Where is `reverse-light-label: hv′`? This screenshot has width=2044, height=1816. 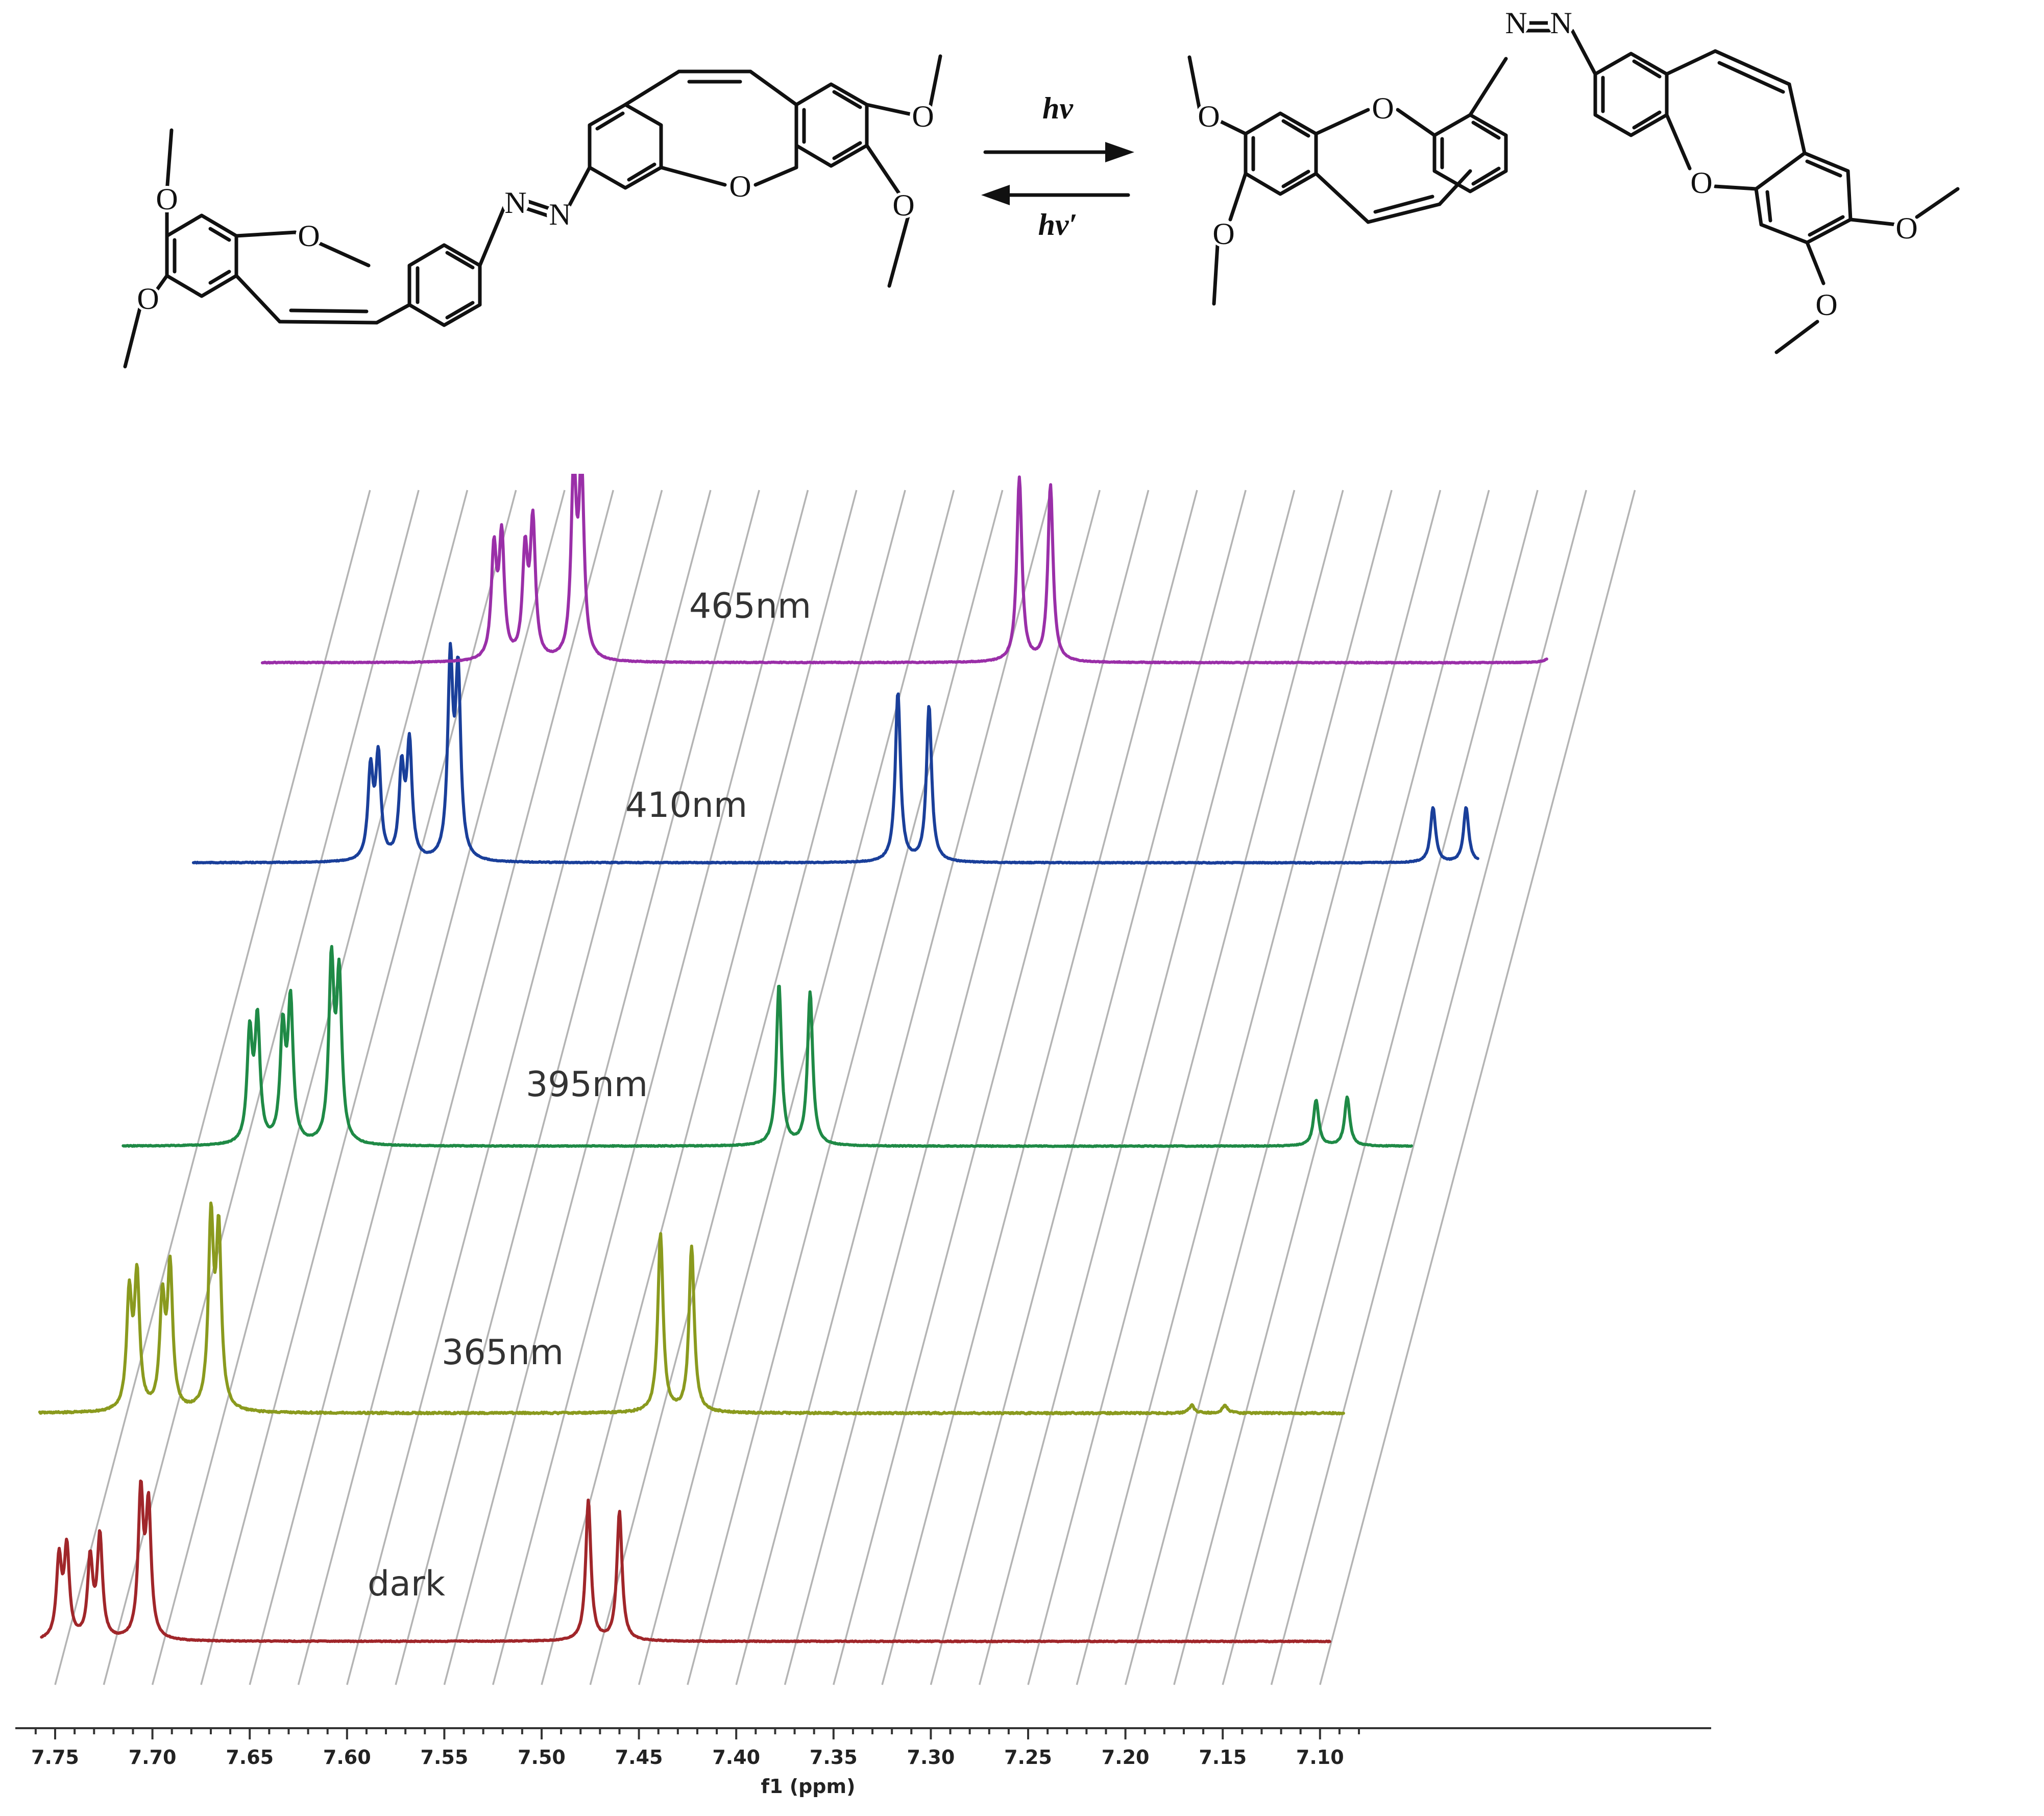
reverse-light-label: hv′ is located at coordinates (1058, 224).